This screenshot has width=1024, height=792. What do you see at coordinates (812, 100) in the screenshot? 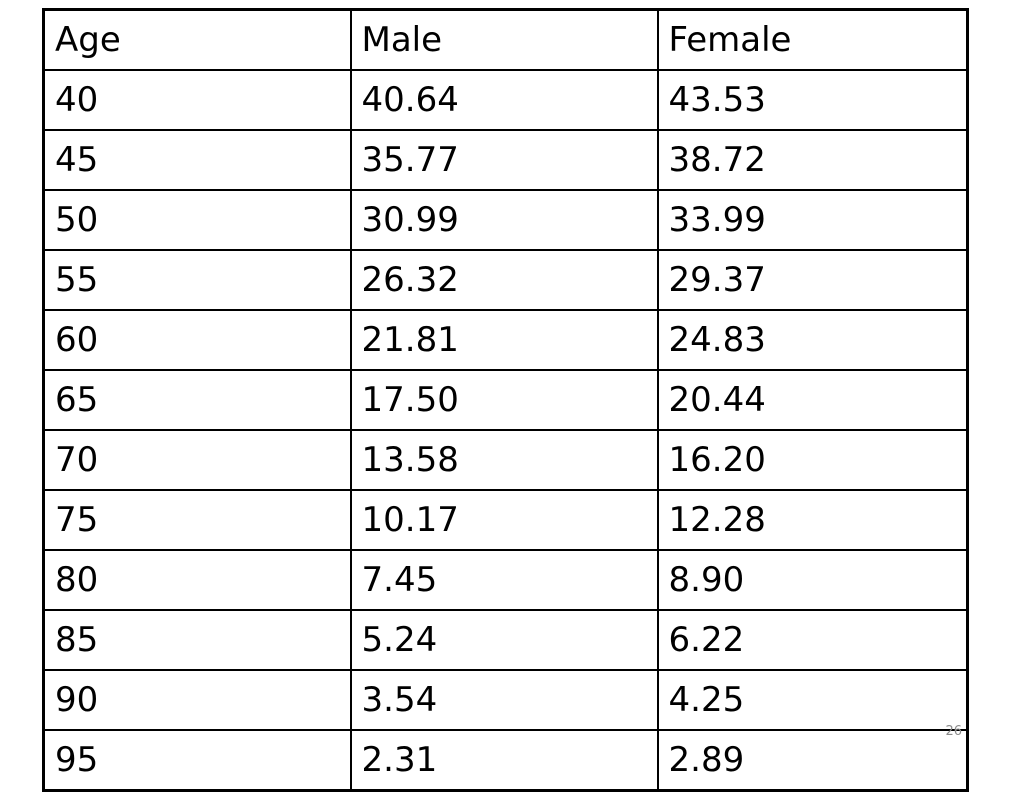
I see `female-value-cell: 43.53` at bounding box center [812, 100].